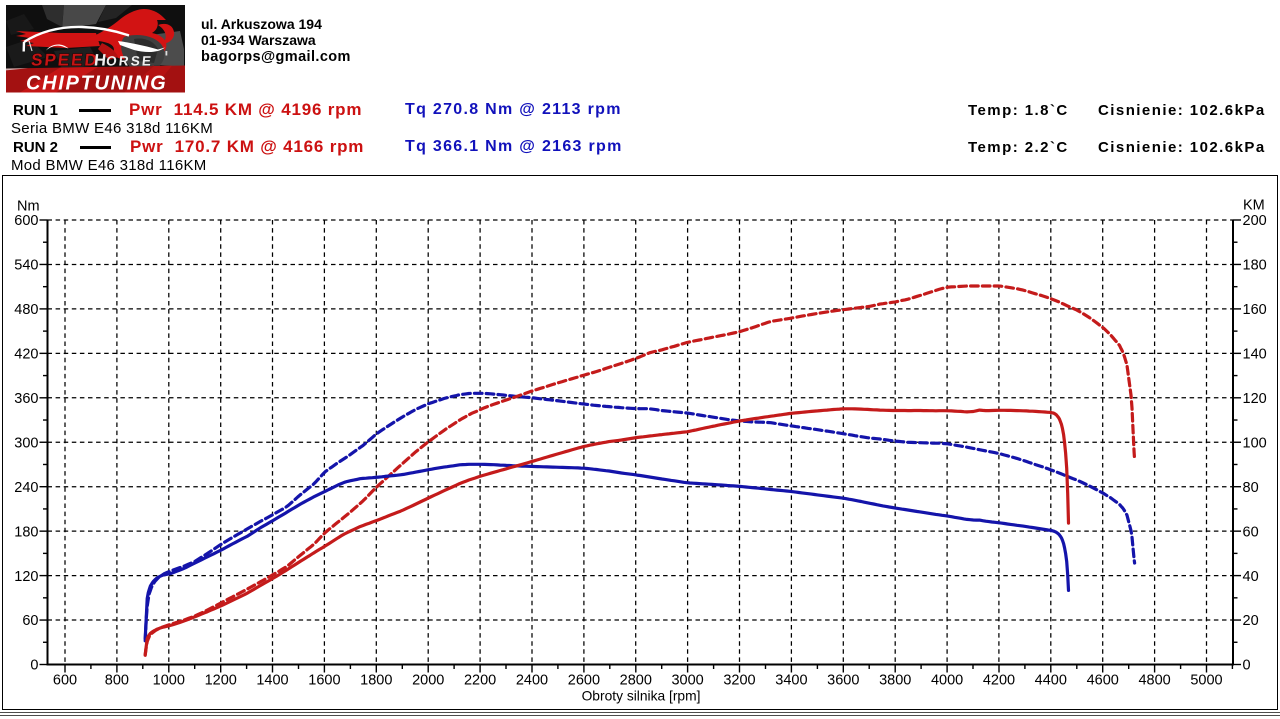 The width and height of the screenshot is (1280, 719). Describe the element at coordinates (96, 83) in the screenshot. I see `svg-text: CHIPTUNING` at that location.